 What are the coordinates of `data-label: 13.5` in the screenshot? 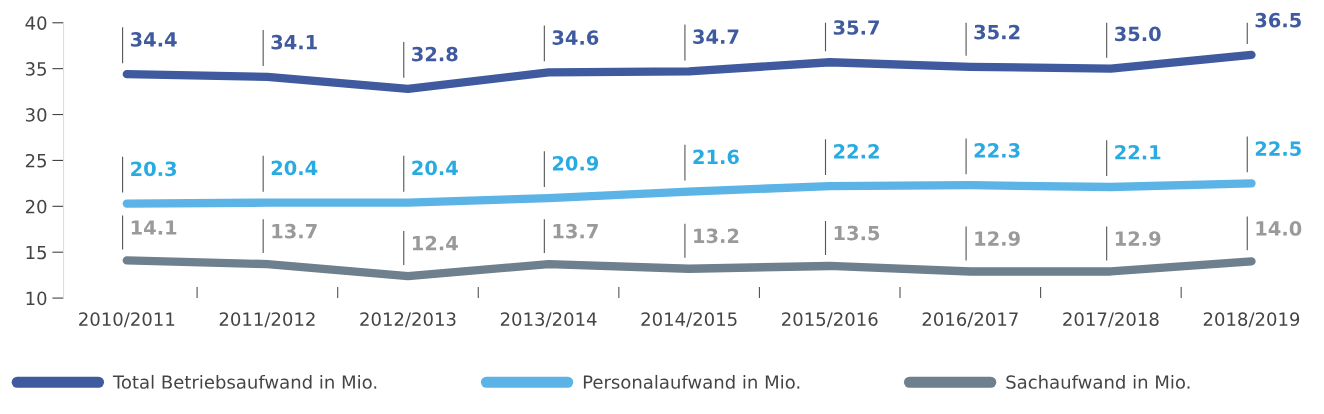 It's located at (857, 233).